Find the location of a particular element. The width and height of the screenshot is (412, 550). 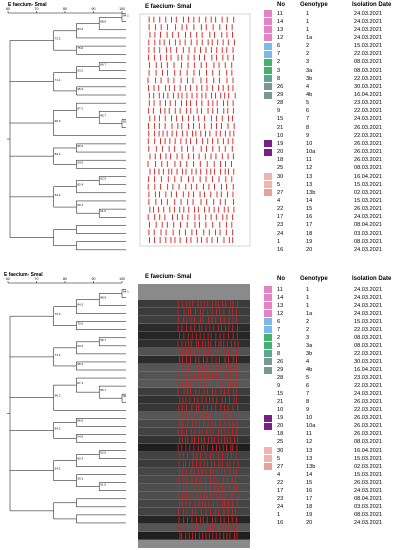

genotype-cell: 10a is located at coordinates (311, 152).